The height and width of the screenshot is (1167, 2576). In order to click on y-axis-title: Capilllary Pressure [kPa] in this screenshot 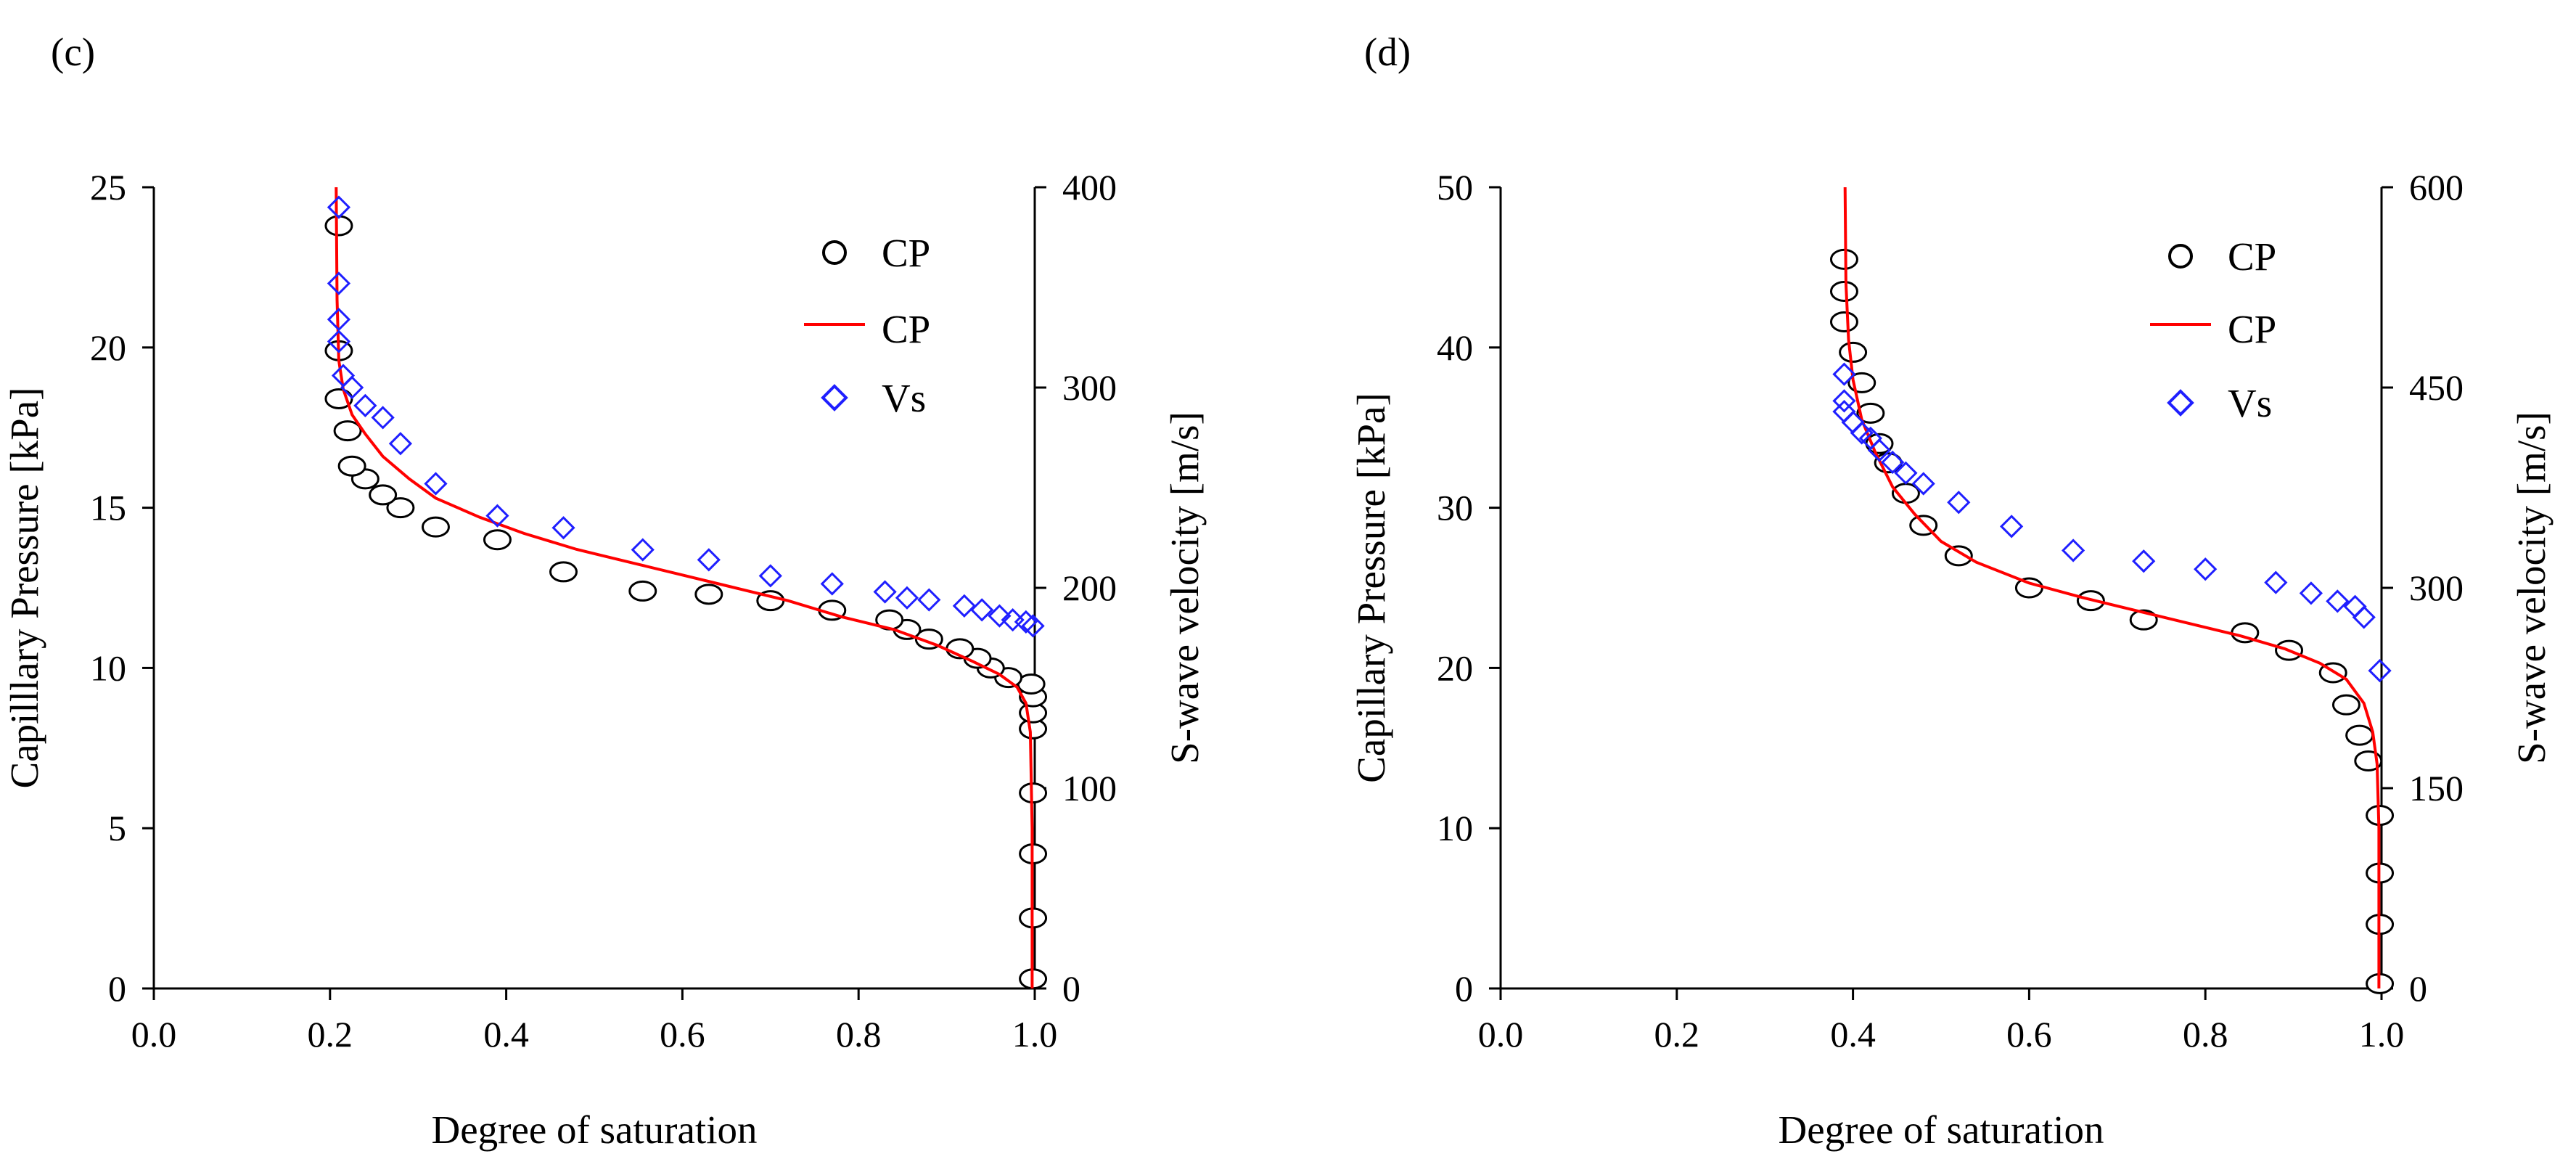, I will do `click(24, 588)`.